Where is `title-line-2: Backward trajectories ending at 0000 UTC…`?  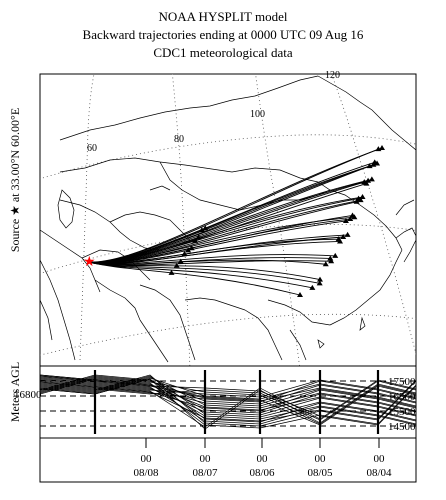
title-line-2: Backward trajectories ending at 0000 UTC… is located at coordinates (223, 34).